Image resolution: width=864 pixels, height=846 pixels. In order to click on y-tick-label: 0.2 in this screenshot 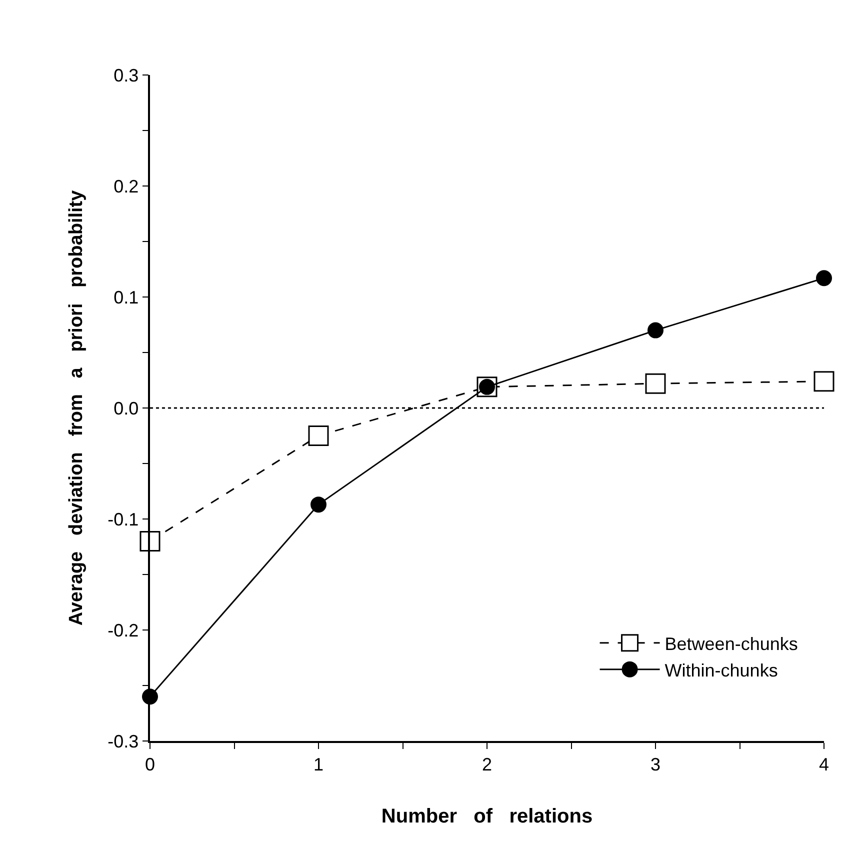, I will do `click(126, 186)`.